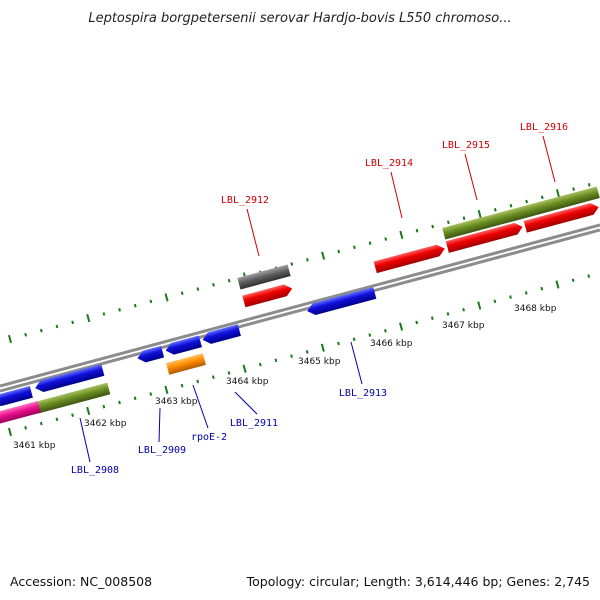  I want to click on kbp-label: 3464 kbp, so click(247, 382).